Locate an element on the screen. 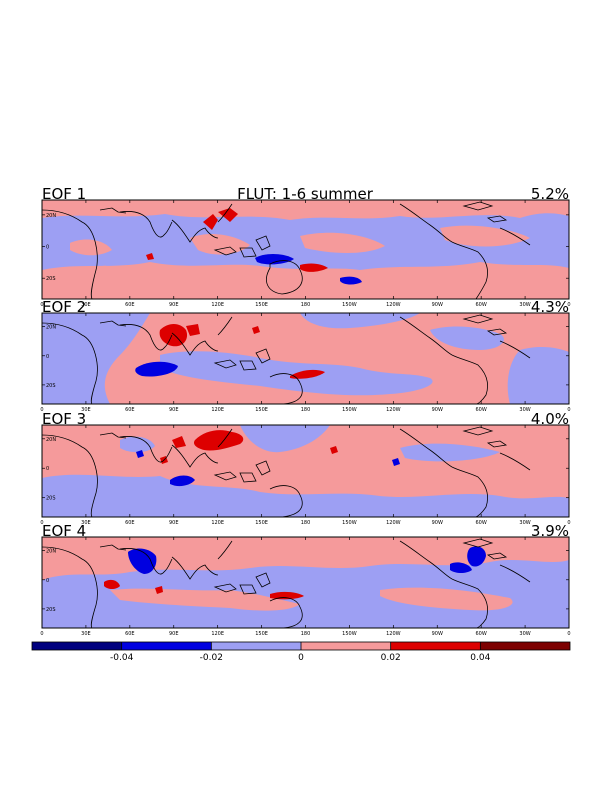 Image resolution: width=607 pixels, height=787 pixels. panel-variance: 4.0% is located at coordinates (550, 419).